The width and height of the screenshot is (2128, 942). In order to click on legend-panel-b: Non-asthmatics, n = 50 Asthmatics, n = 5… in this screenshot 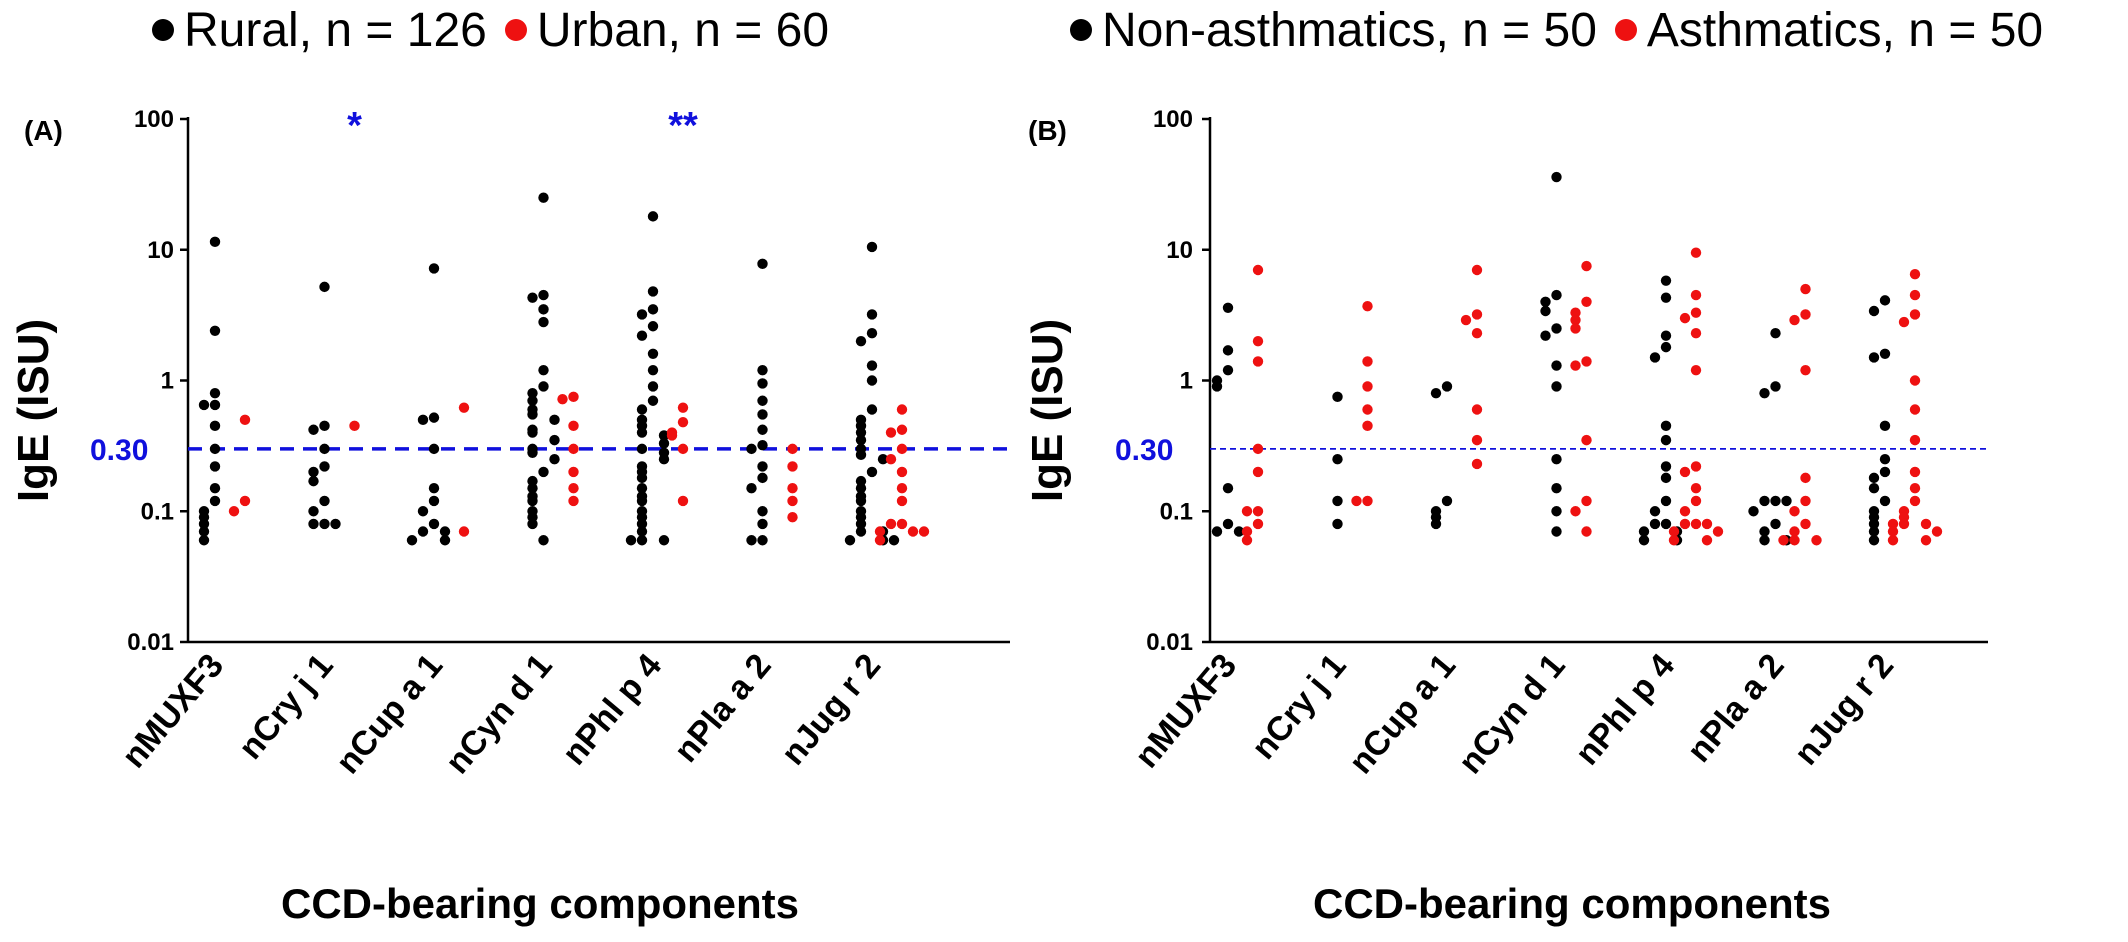, I will do `click(1565, 30)`.